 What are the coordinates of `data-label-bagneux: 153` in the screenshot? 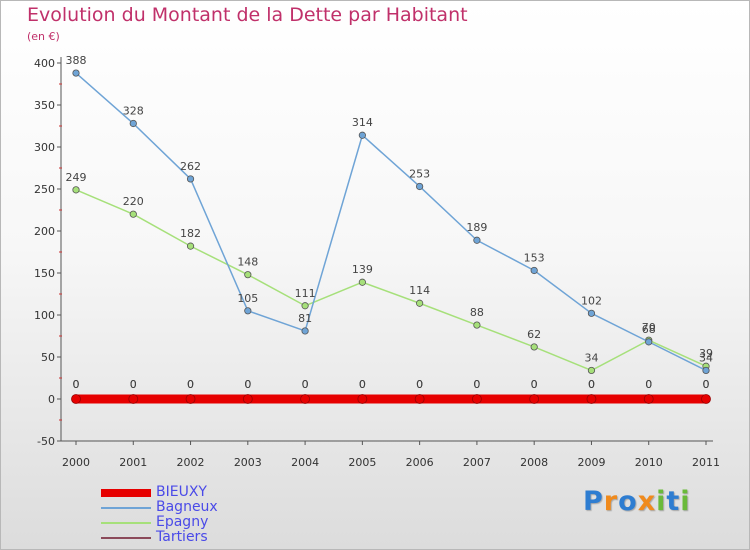 It's located at (534, 257).